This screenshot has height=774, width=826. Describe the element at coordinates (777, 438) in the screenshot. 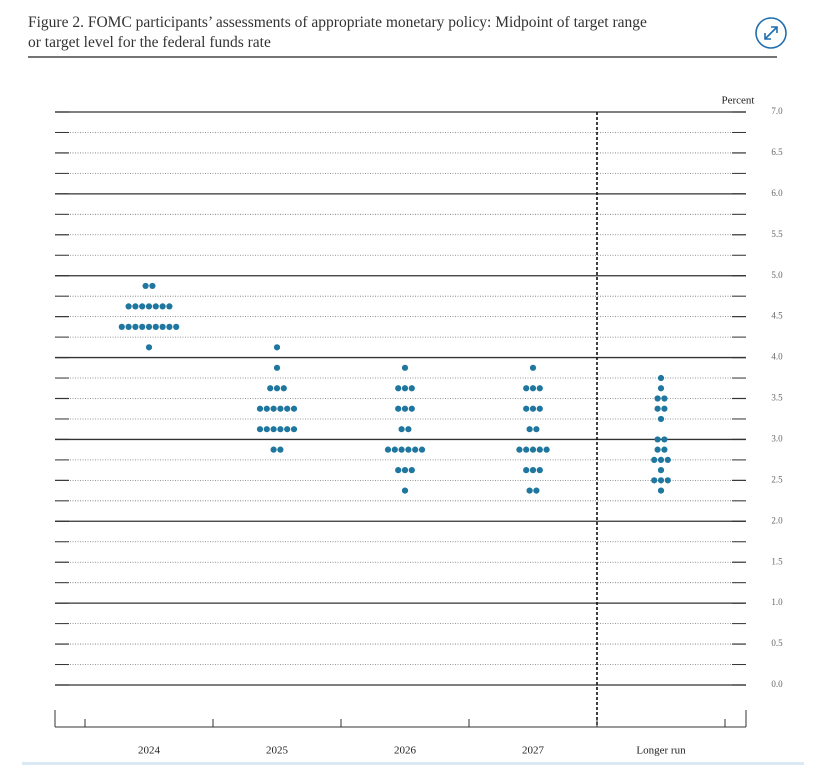

I see `y-tick-label: 3.0` at that location.